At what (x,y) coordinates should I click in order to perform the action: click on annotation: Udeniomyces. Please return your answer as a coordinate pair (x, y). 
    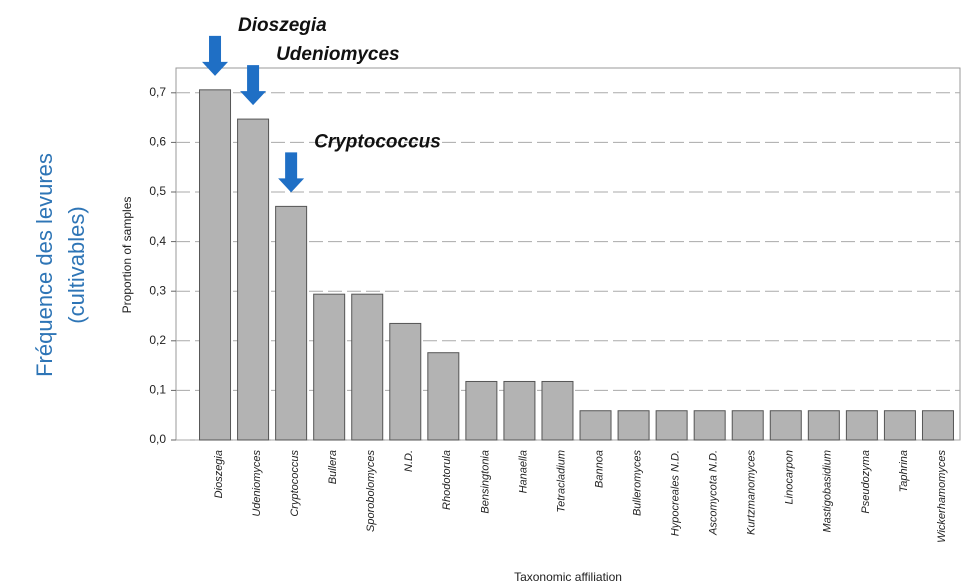
    Looking at the image, I should click on (338, 54).